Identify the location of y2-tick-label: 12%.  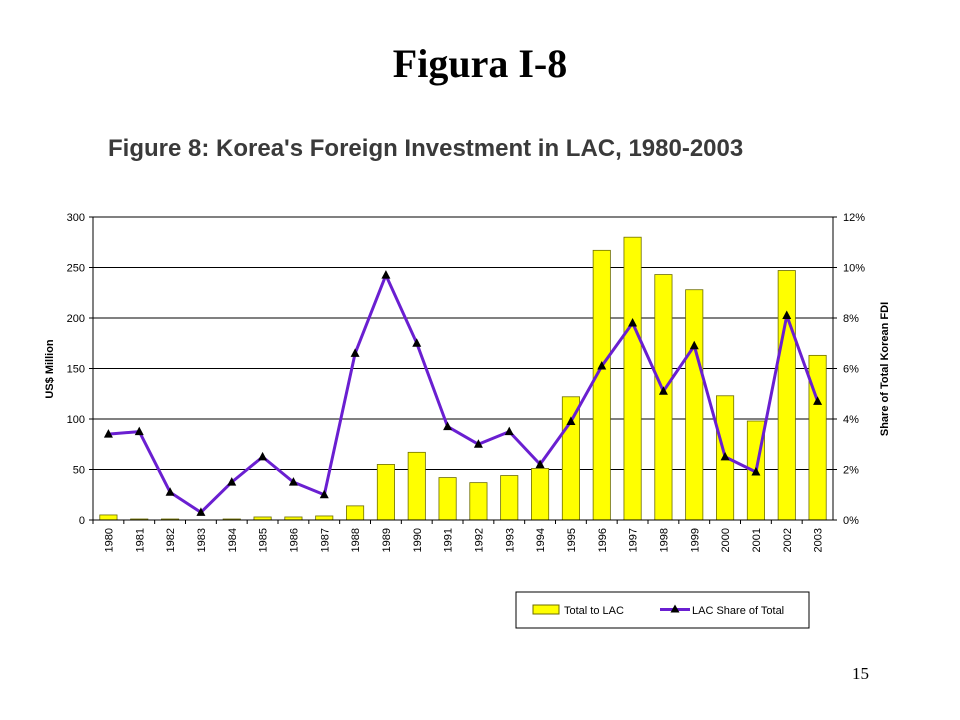
(854, 218).